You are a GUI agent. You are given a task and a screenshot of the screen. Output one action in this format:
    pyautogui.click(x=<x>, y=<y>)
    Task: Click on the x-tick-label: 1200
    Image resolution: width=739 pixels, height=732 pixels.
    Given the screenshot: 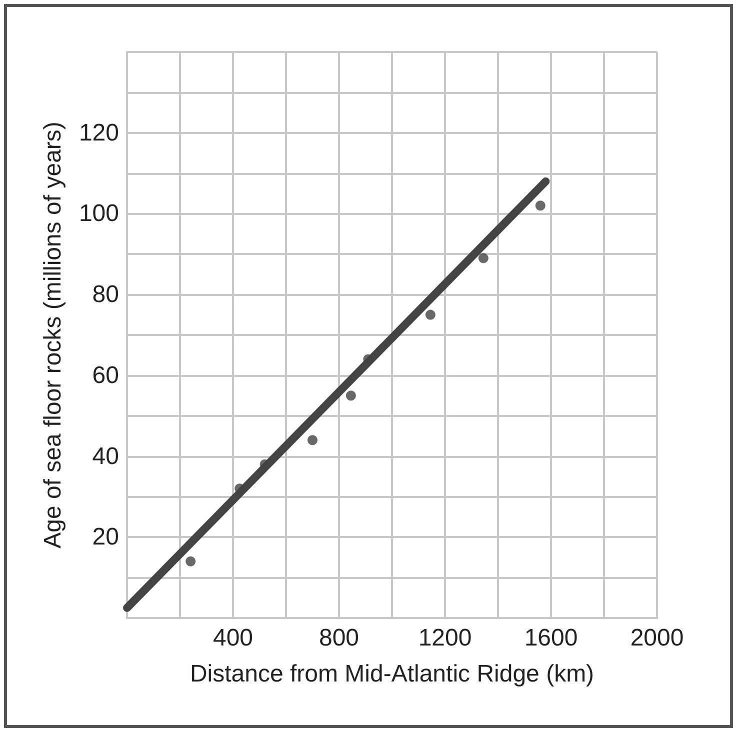 What is the action you would take?
    pyautogui.click(x=445, y=638)
    